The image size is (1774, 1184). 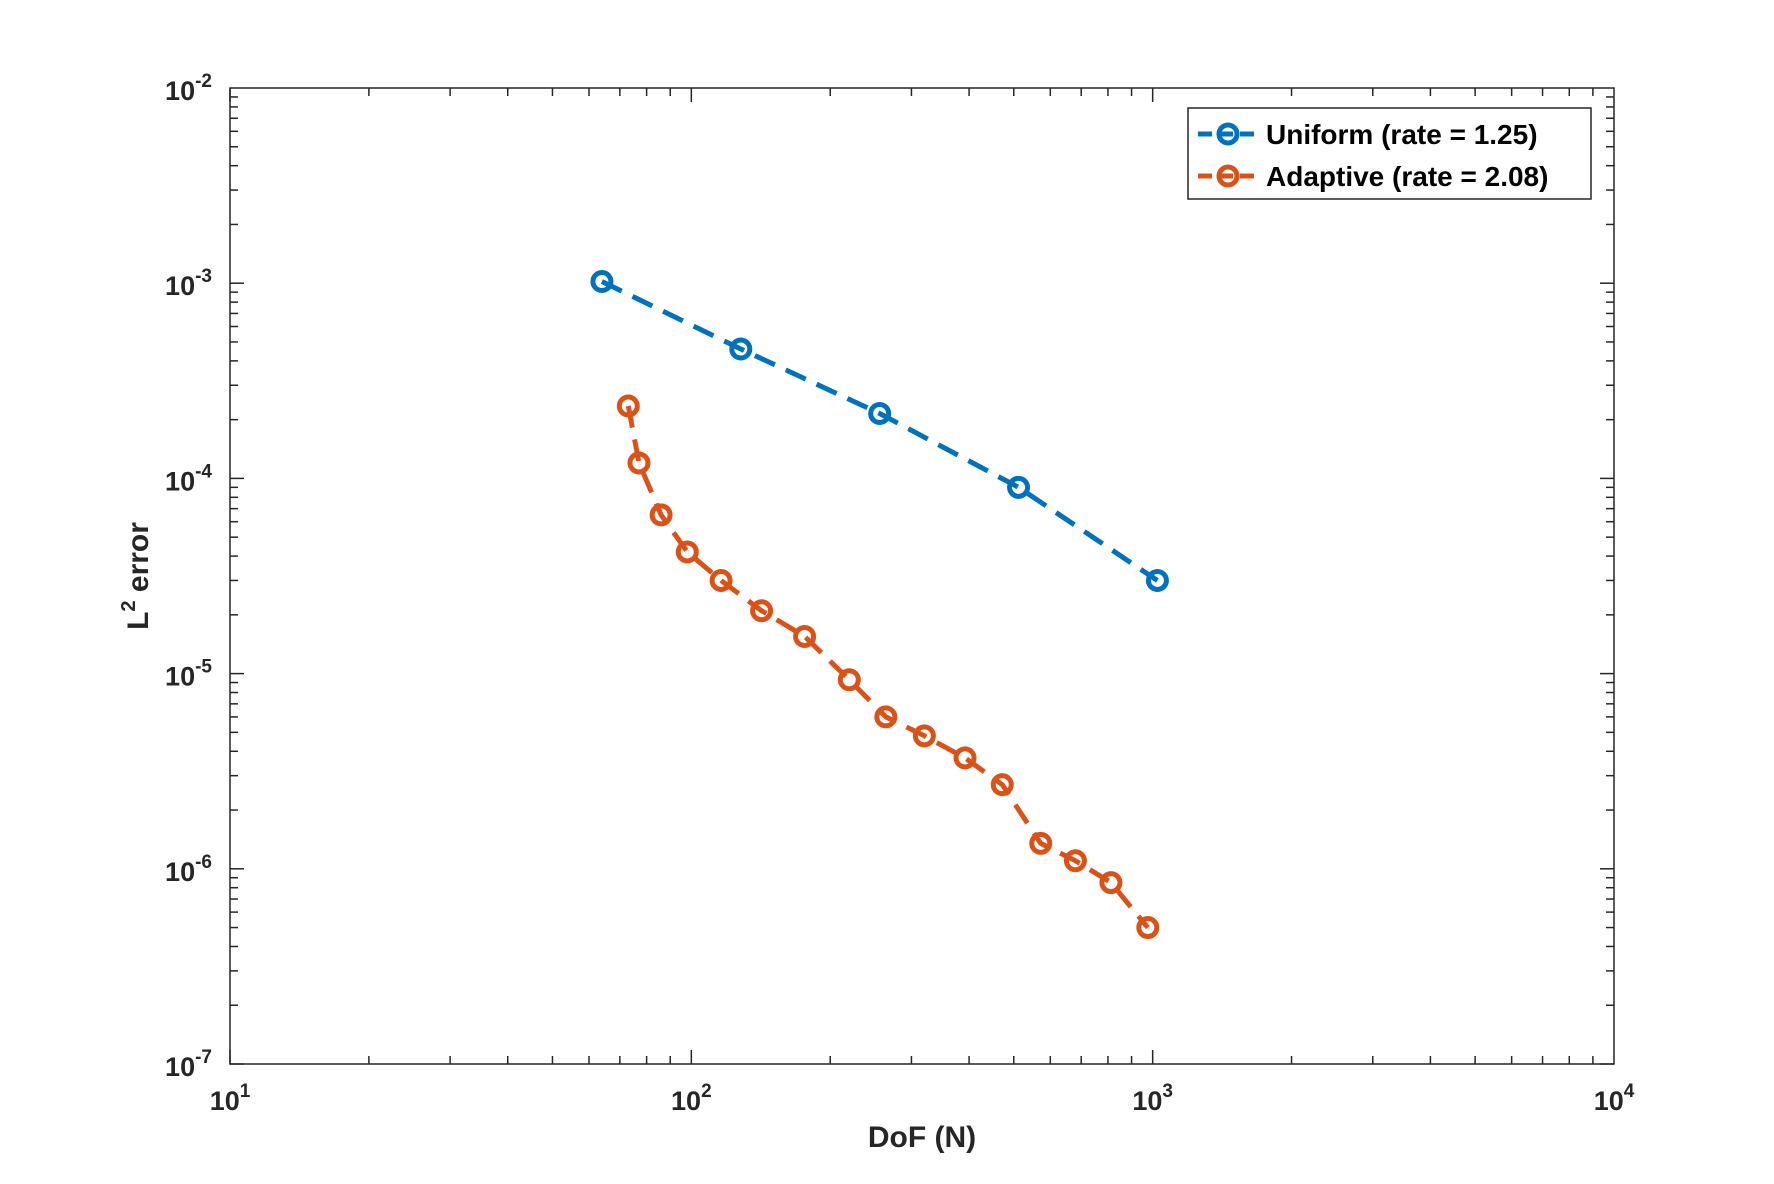 I want to click on y-axis-title-main: L, so click(x=138, y=621).